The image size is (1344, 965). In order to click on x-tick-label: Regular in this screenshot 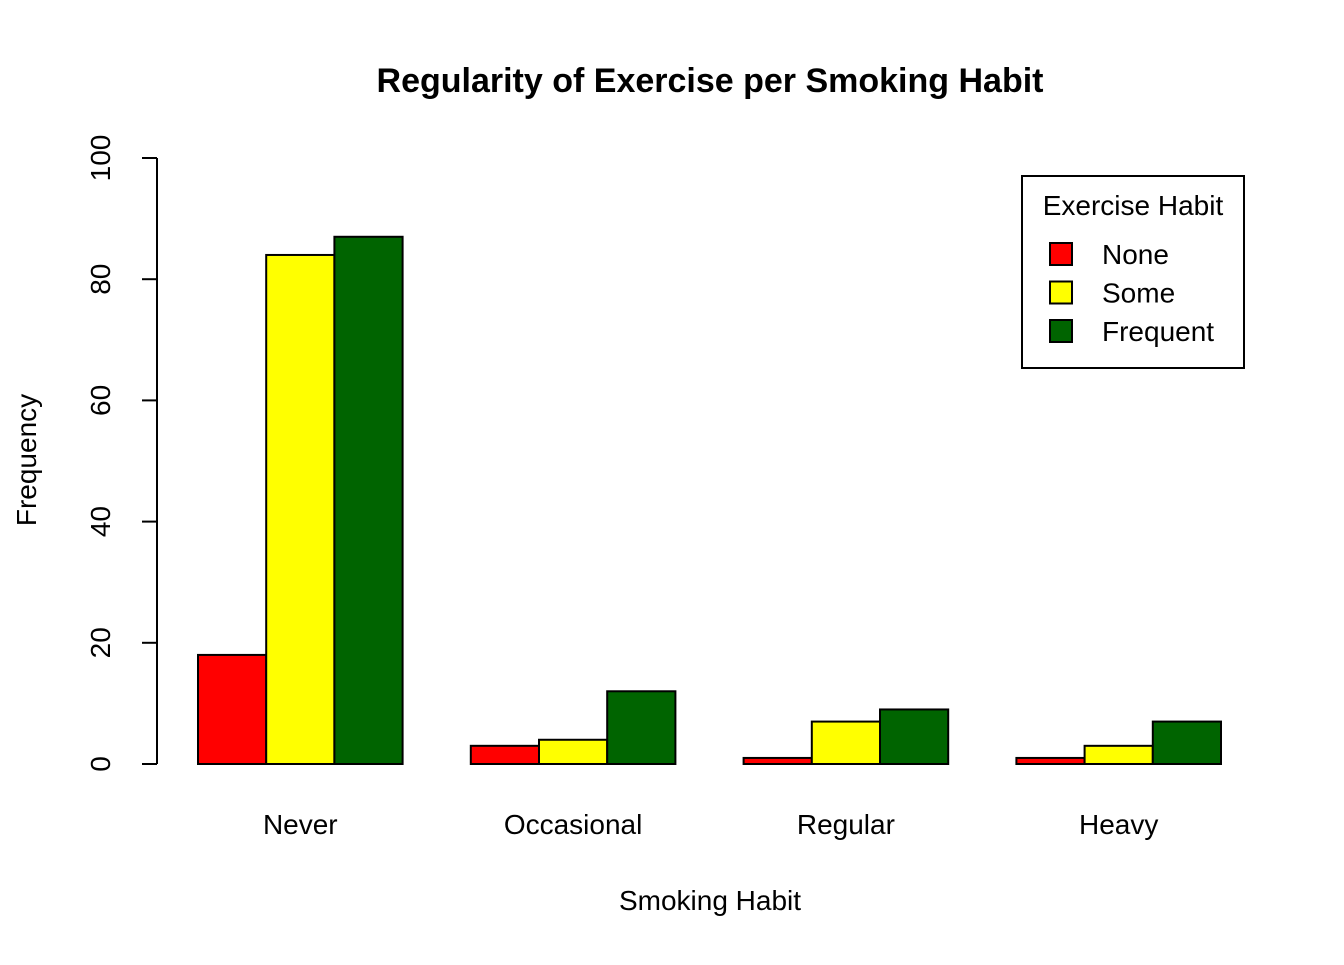, I will do `click(846, 824)`.